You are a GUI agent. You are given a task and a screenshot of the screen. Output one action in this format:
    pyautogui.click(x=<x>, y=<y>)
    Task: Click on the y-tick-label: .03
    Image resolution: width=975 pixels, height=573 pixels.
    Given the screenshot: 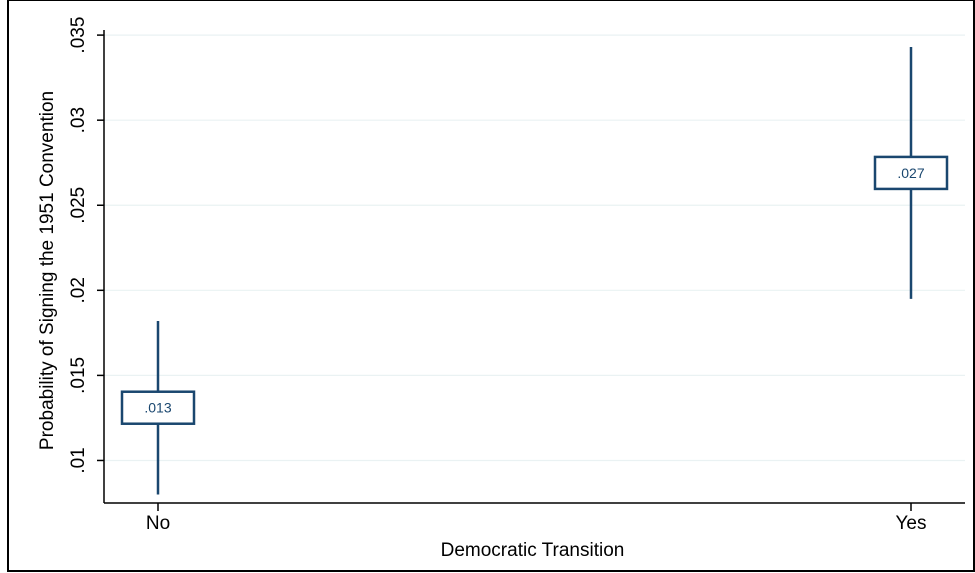 What is the action you would take?
    pyautogui.click(x=78, y=120)
    